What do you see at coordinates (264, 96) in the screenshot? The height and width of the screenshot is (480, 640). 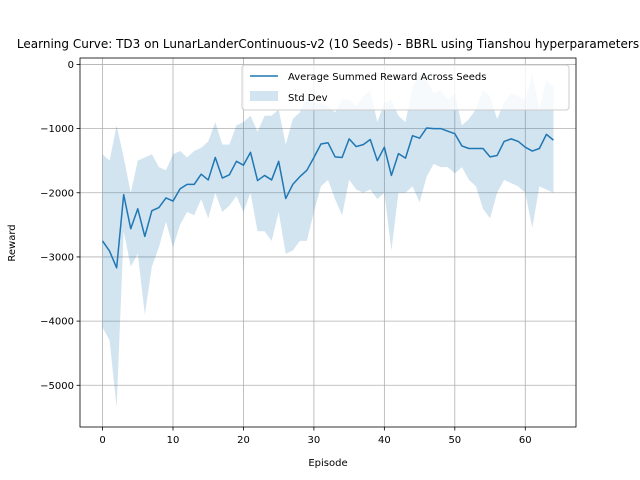 I see `legend-band-swatch` at bounding box center [264, 96].